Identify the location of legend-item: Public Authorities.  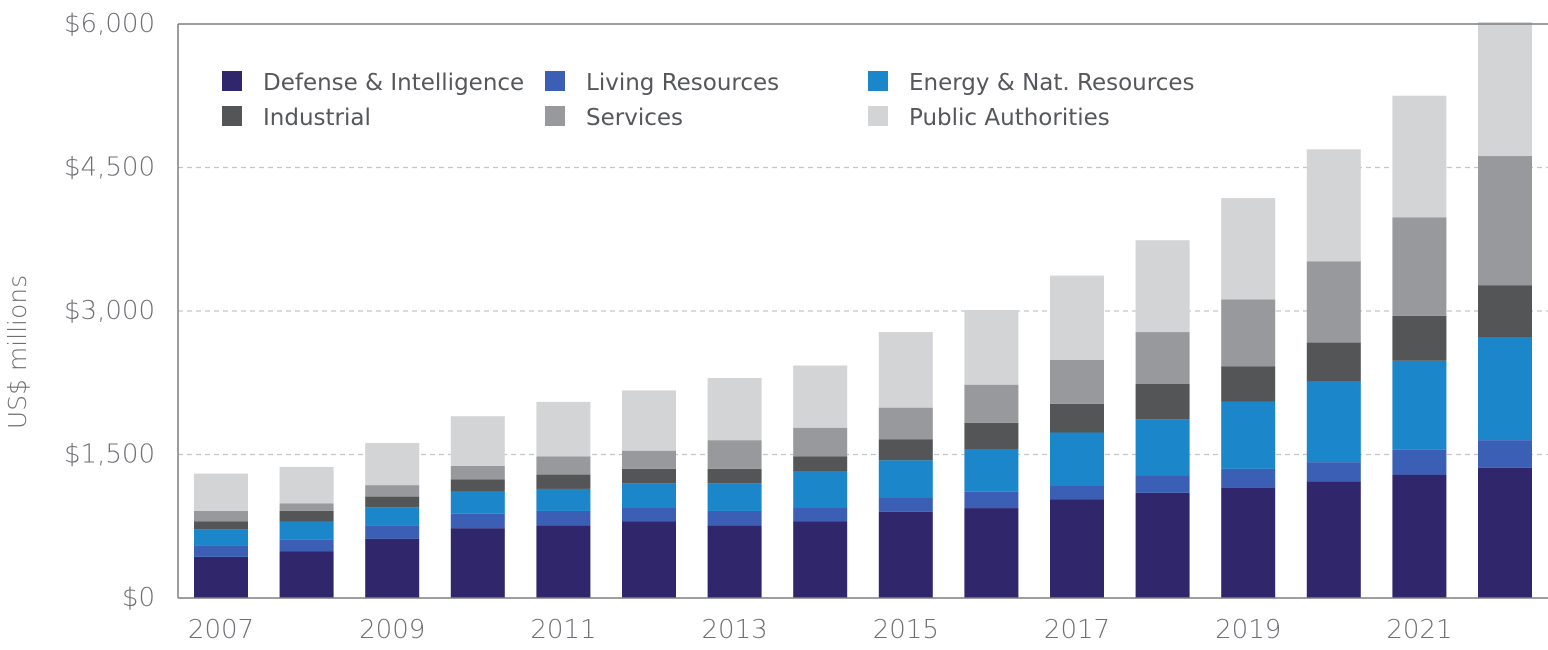
(989, 118).